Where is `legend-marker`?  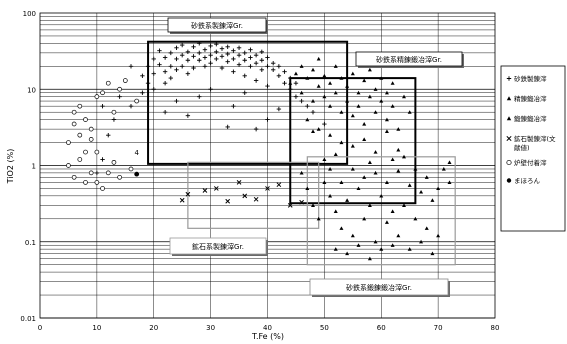
legend-marker is located at coordinates (509, 98).